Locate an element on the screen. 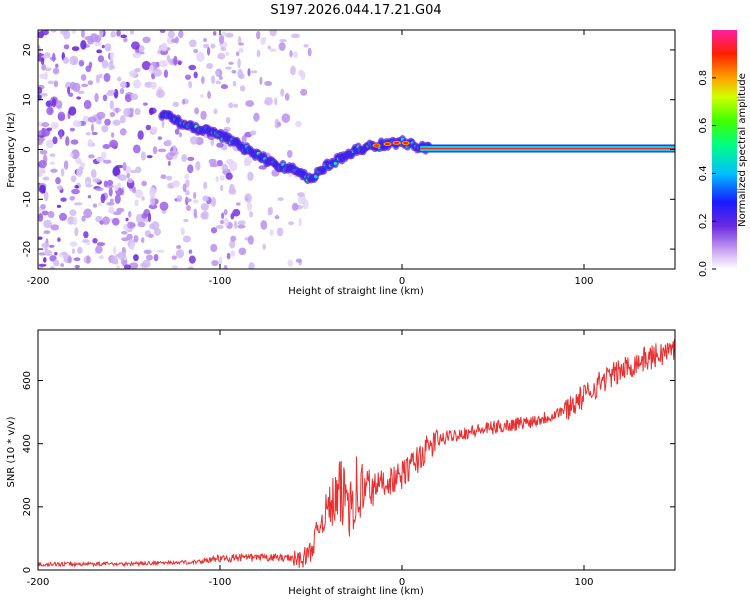 Image resolution: width=750 pixels, height=600 pixels. colorbar-tick-label: 0.0 is located at coordinates (703, 269).